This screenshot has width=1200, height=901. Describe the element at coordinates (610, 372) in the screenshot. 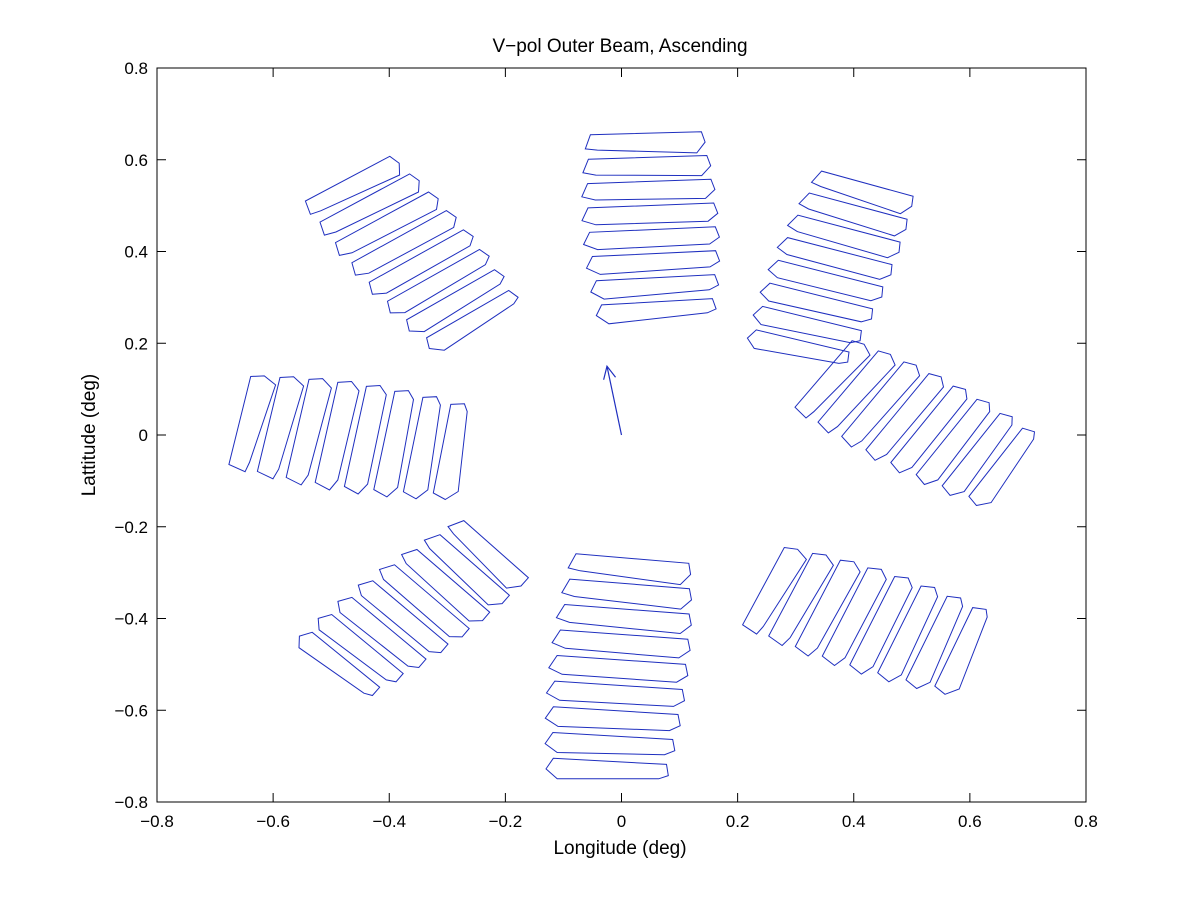

I see `arrow-head` at that location.